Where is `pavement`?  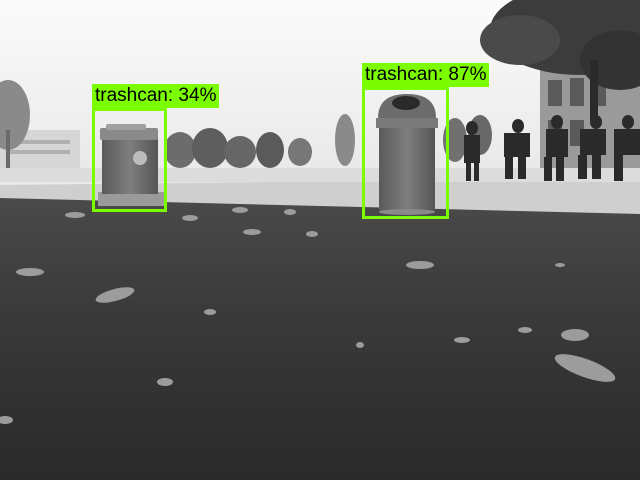 pavement is located at coordinates (320, 198).